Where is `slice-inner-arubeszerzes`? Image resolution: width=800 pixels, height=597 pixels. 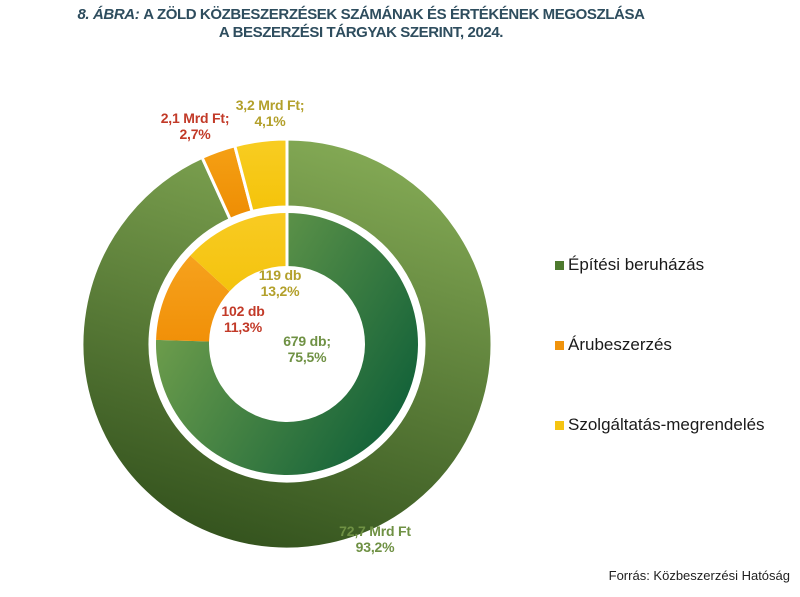
slice-inner-arubeszerzes is located at coordinates (193, 298).